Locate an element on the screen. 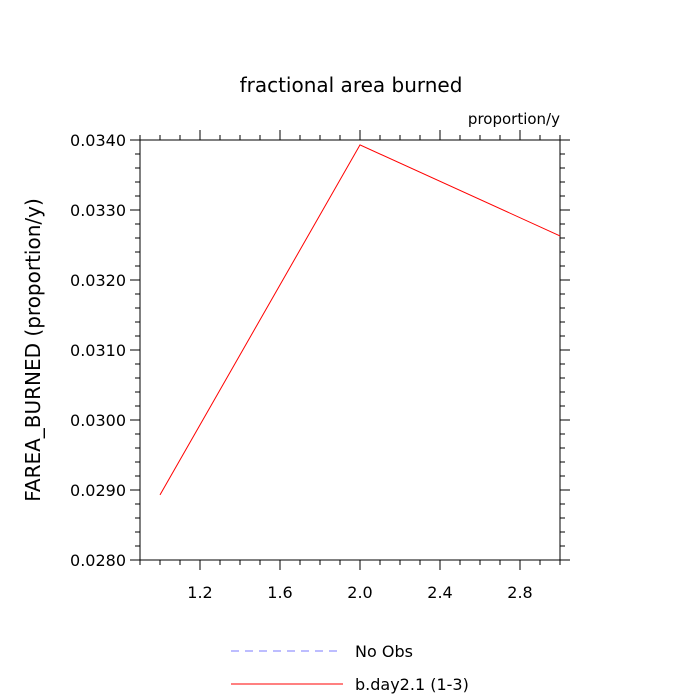  y-tick-label: 0.0300 is located at coordinates (98, 420).